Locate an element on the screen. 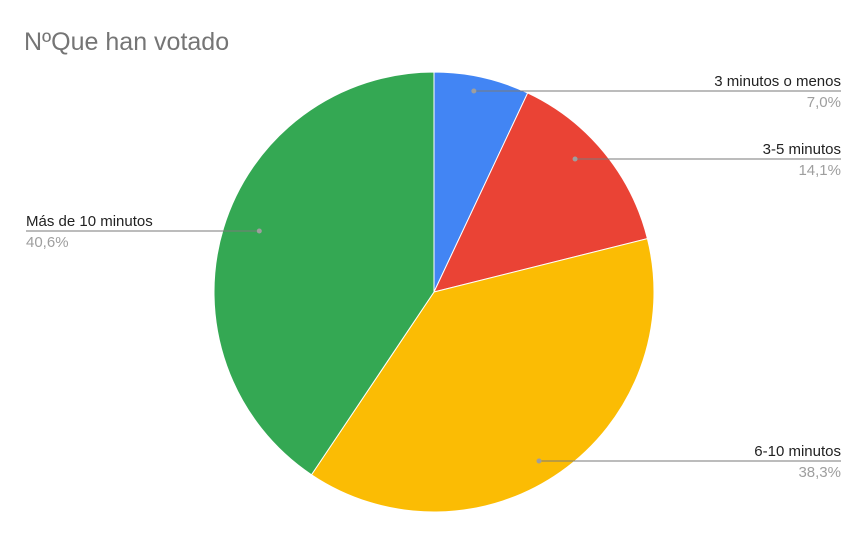 Image resolution: width=868 pixels, height=534 pixels. slice-label-3: 6-10 minutos is located at coordinates (797, 451).